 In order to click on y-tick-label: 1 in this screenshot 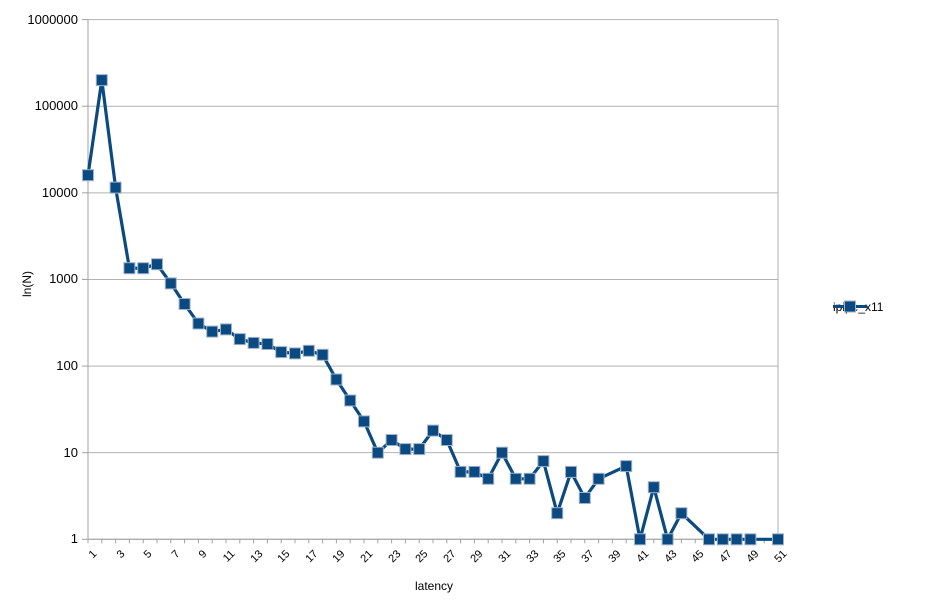, I will do `click(74, 539)`.